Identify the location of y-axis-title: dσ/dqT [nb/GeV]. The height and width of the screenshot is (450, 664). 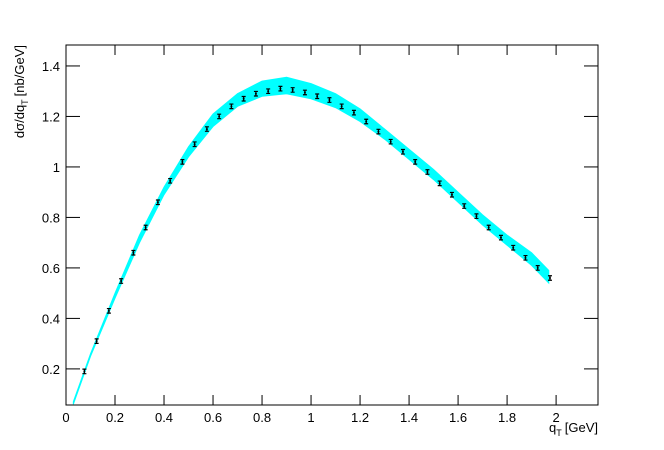
(21, 91).